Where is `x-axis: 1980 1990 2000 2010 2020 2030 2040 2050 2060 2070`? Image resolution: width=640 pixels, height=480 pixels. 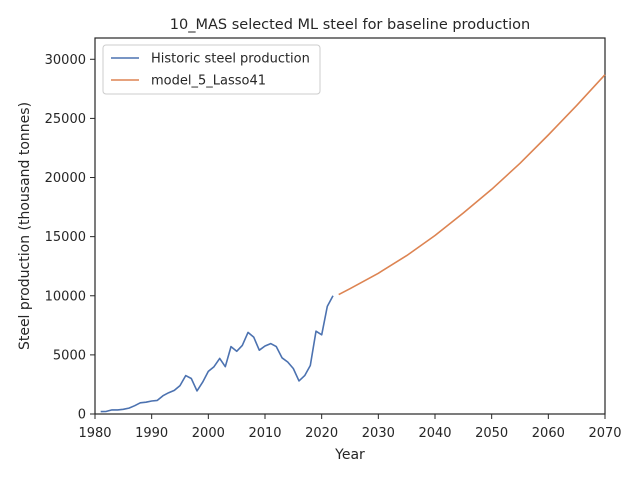
x-axis: 1980 1990 2000 2010 2020 2030 2040 2050 2060 2070 is located at coordinates (350, 427).